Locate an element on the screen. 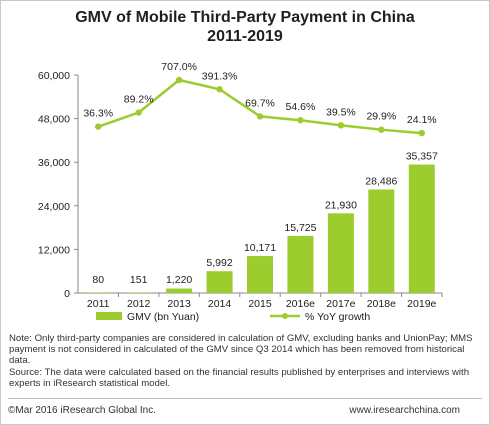 The width and height of the screenshot is (490, 425). bar-value-label: 1,220 is located at coordinates (179, 280).